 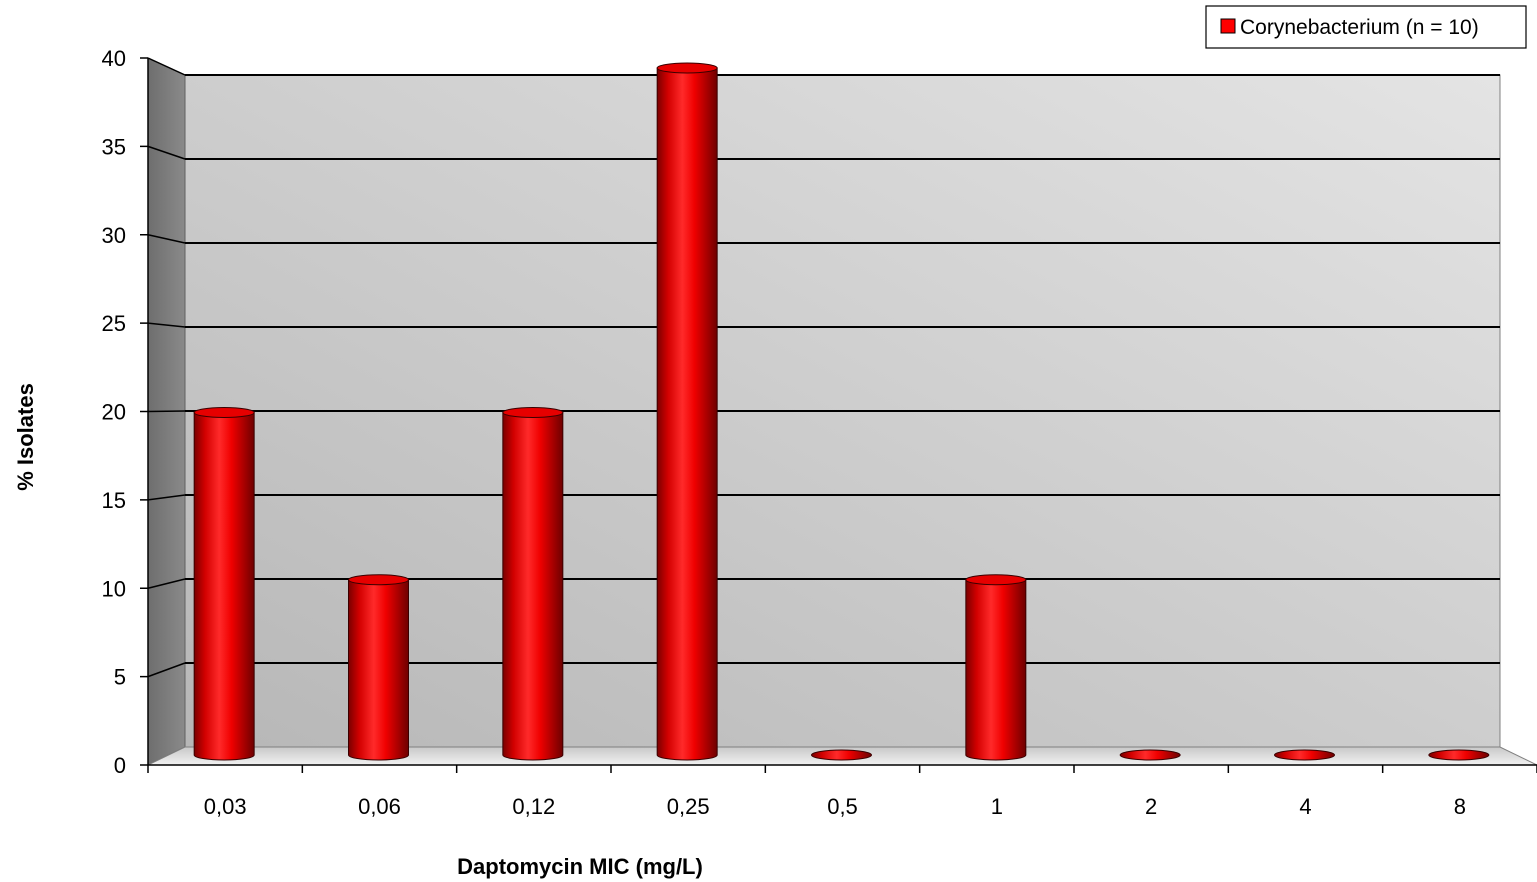 What do you see at coordinates (1151, 806) in the screenshot?
I see `x-tick-label: 2` at bounding box center [1151, 806].